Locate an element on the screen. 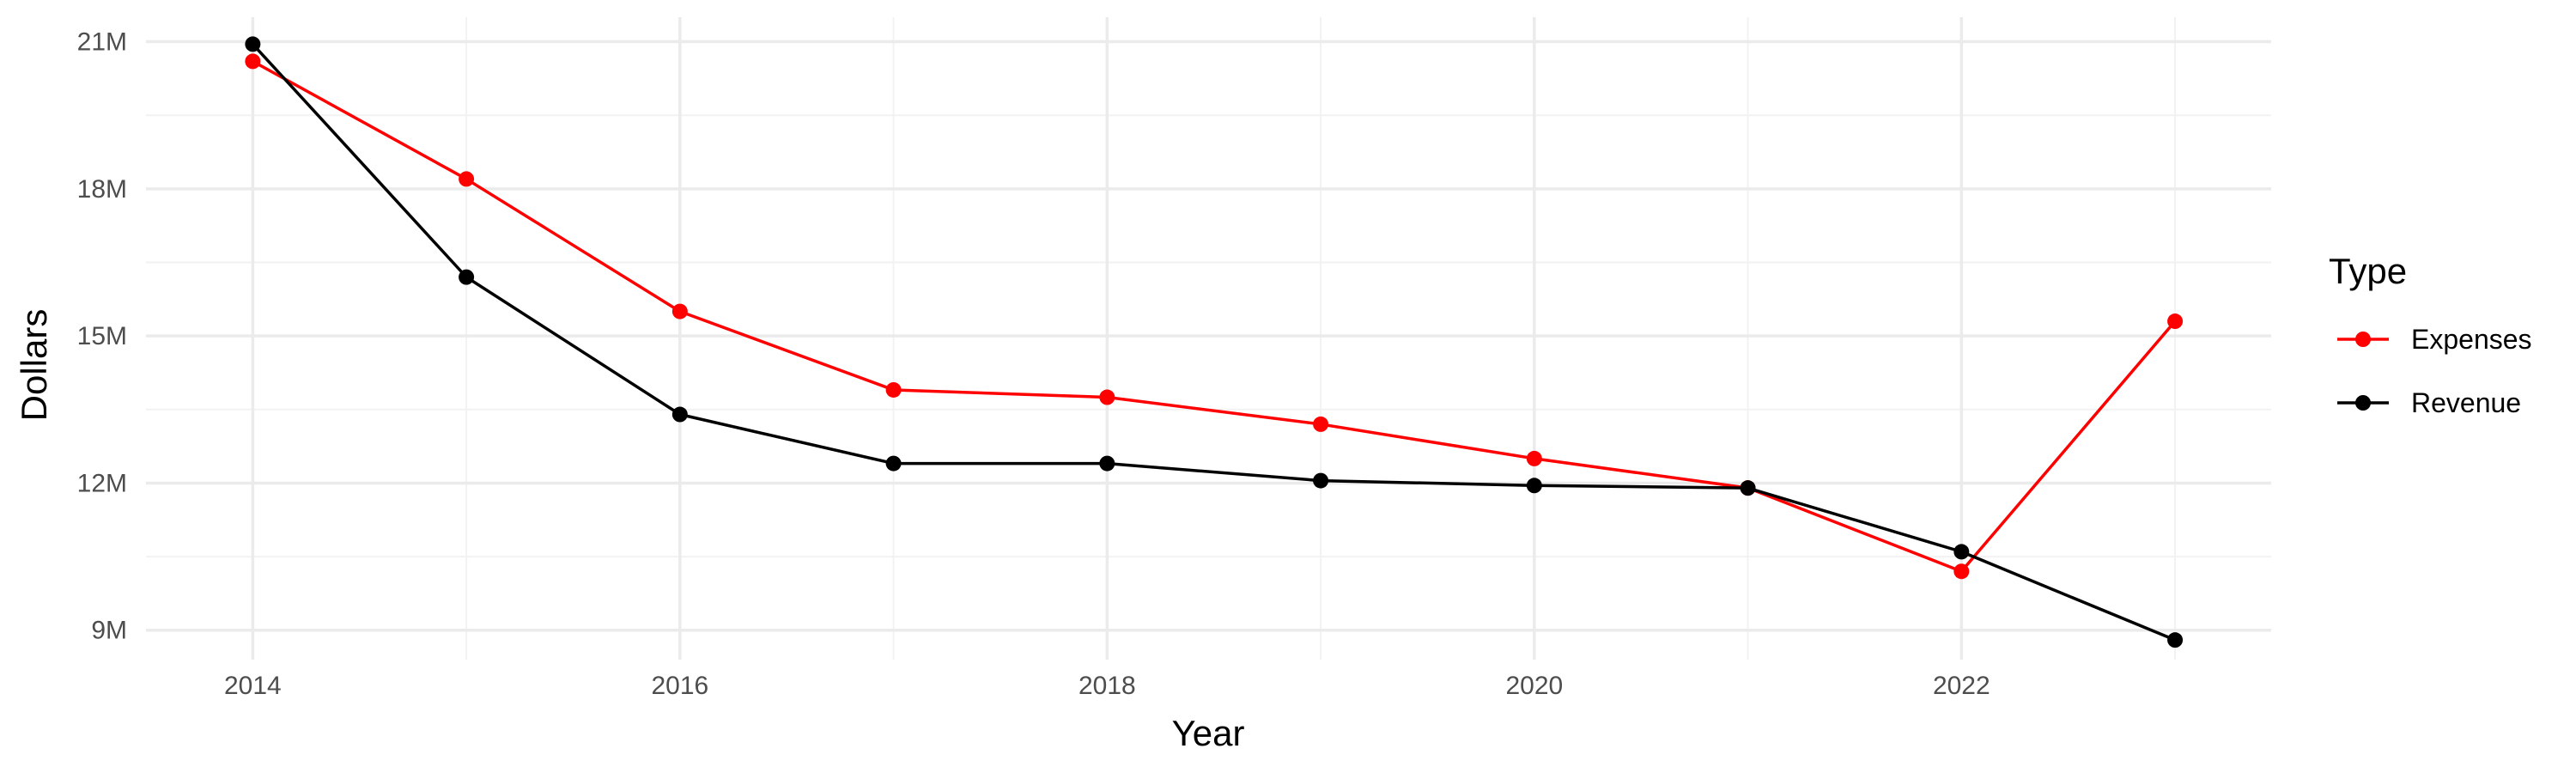 The height and width of the screenshot is (773, 2576). x-tick-label: 2016 is located at coordinates (680, 686).